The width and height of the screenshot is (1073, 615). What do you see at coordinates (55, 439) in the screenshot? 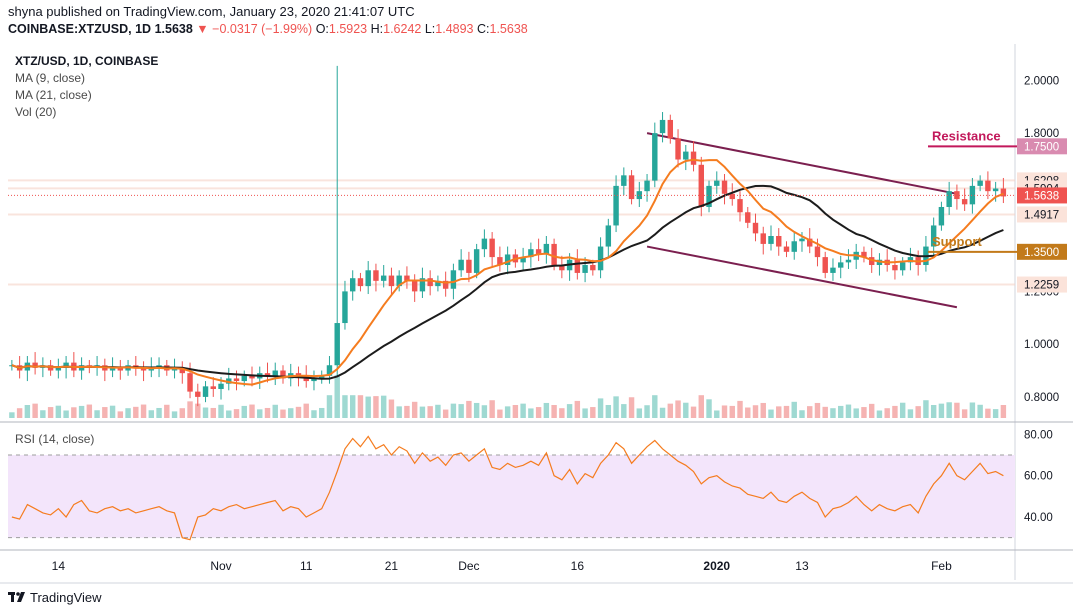
I see `rsi-legend: RSI (14, close)` at bounding box center [55, 439].